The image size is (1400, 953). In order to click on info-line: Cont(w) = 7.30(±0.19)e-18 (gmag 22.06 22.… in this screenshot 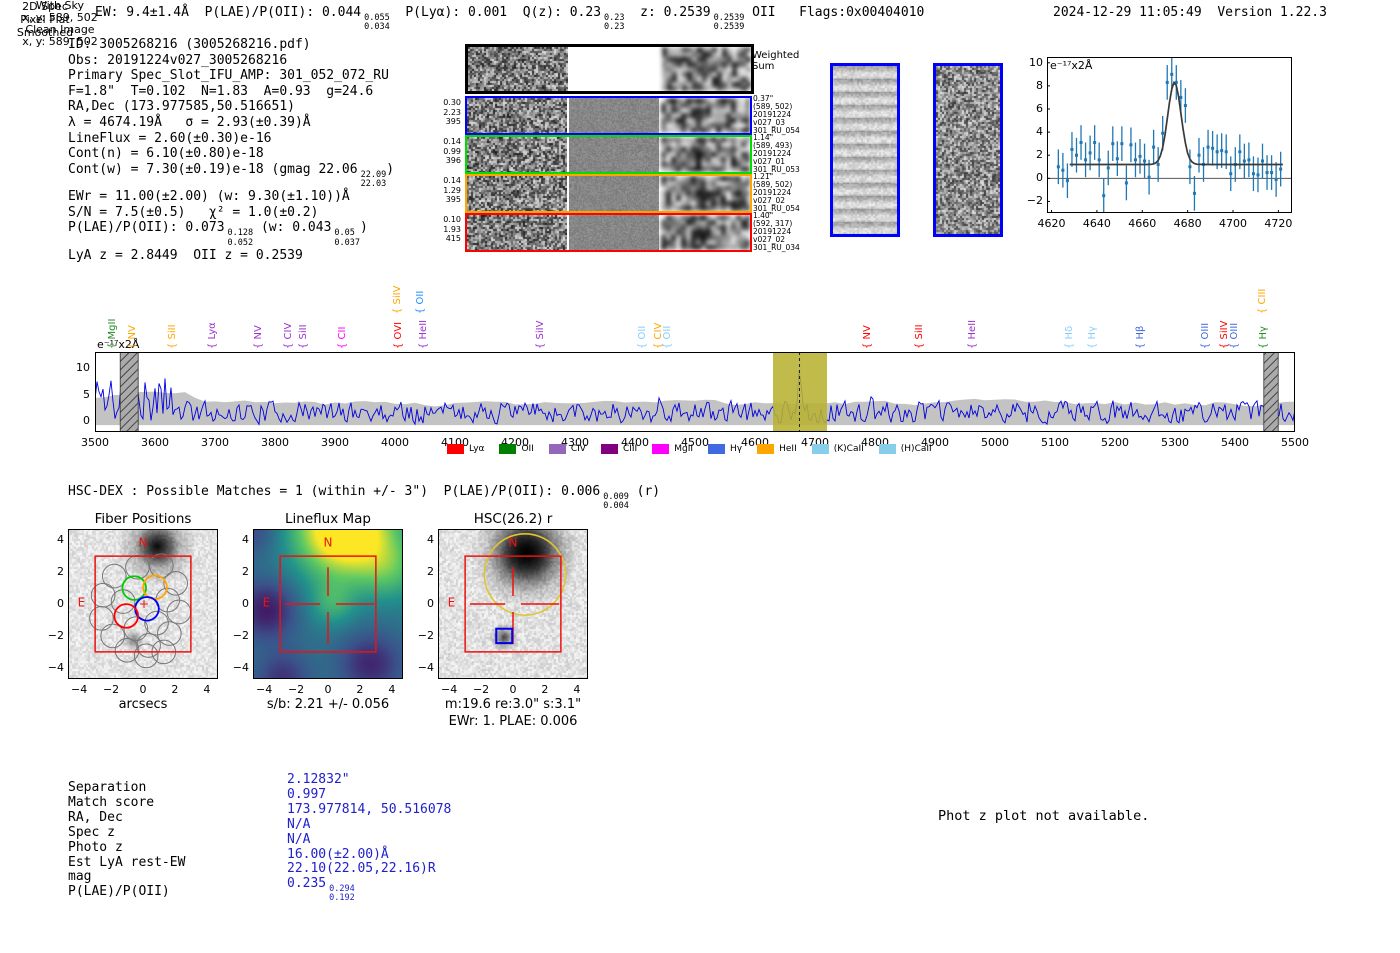, I will do `click(231, 175)`.